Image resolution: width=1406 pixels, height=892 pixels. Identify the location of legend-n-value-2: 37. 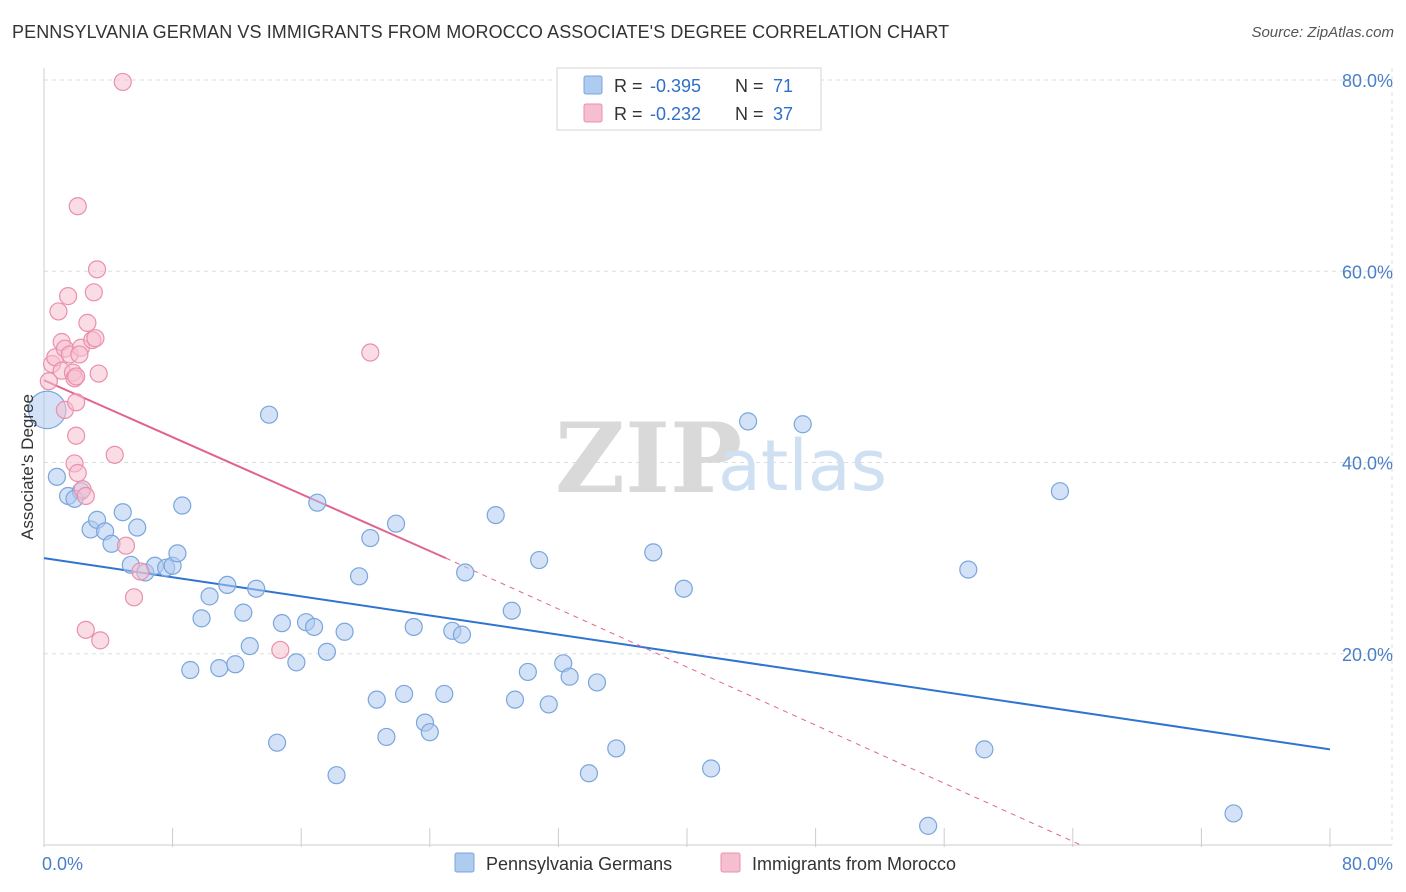
(783, 114).